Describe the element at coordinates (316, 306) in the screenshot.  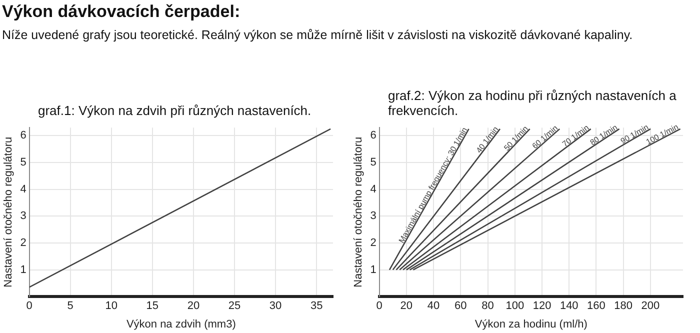
I see `x-tick-label: 35` at that location.